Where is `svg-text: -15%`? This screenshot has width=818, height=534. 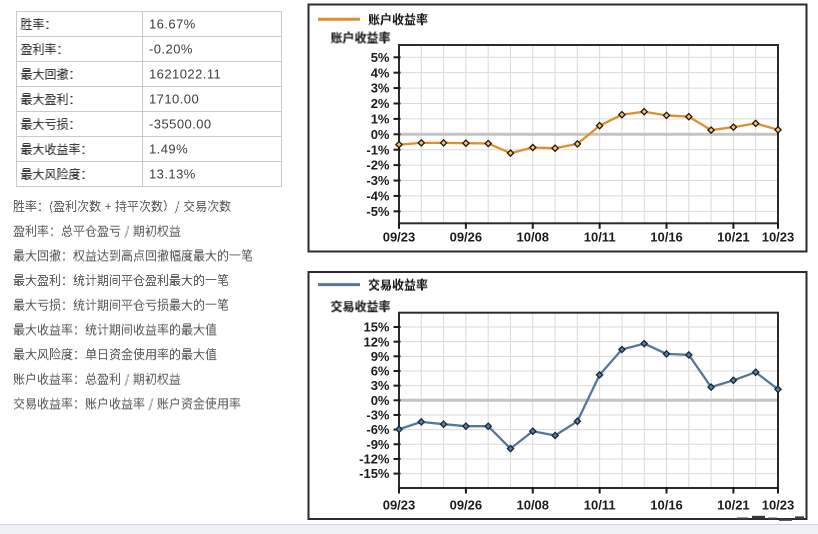
svg-text: -15% is located at coordinates (374, 473).